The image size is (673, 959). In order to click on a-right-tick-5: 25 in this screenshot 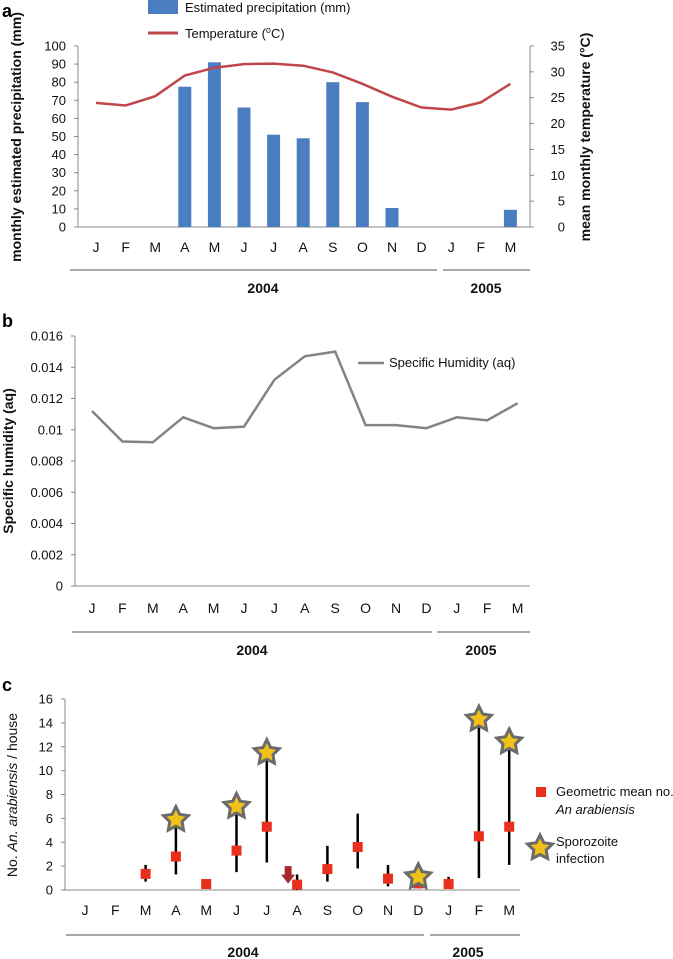, I will do `click(558, 97)`.